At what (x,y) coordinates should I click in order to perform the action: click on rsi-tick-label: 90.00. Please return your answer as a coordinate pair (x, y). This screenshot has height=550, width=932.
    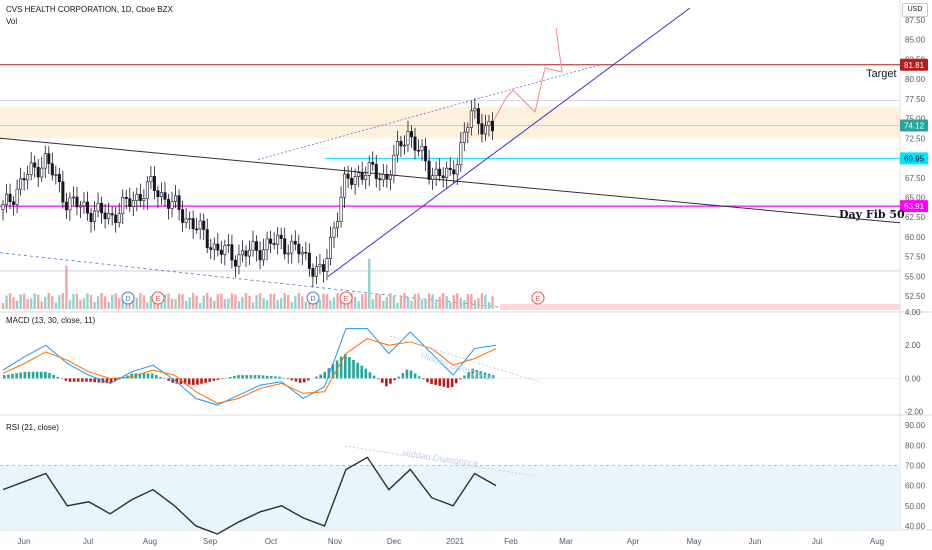
    Looking at the image, I should click on (915, 425).